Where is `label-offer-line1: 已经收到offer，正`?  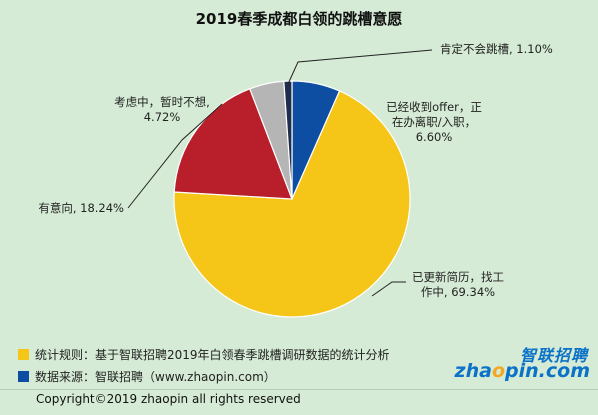 label-offer-line1: 已经收到offer，正 is located at coordinates (434, 107).